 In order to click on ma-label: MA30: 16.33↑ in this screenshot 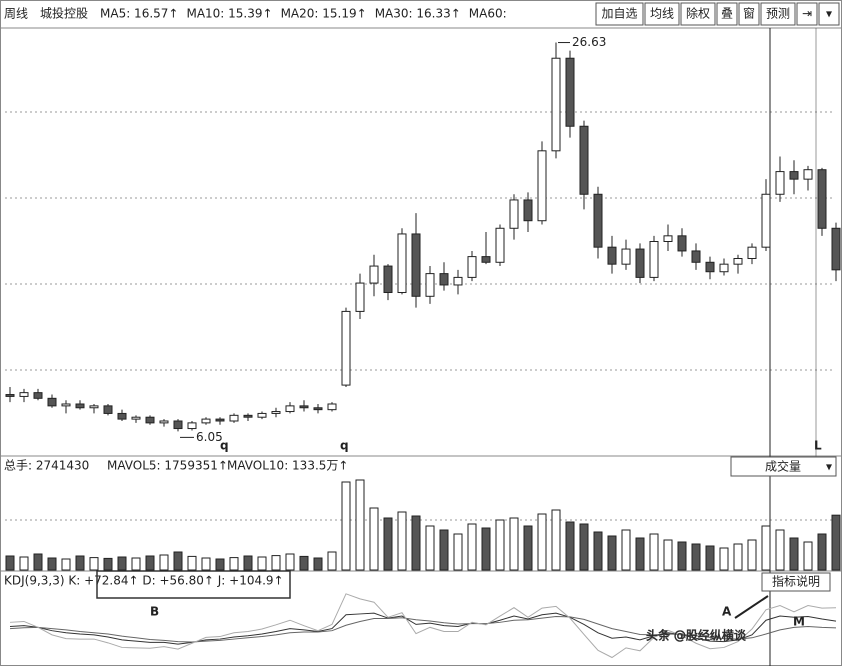, I will do `click(418, 14)`.